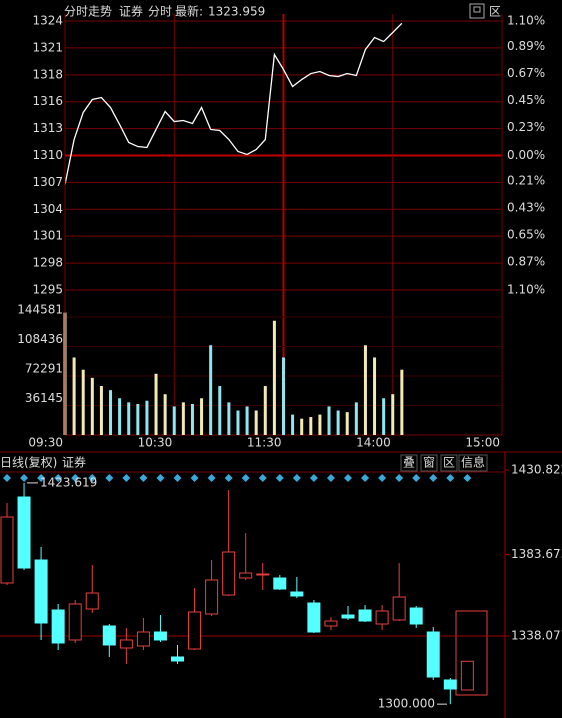 Image resolution: width=562 pixels, height=718 pixels. What do you see at coordinates (482, 443) in the screenshot?
I see `x-tick-label: 15:00` at bounding box center [482, 443].